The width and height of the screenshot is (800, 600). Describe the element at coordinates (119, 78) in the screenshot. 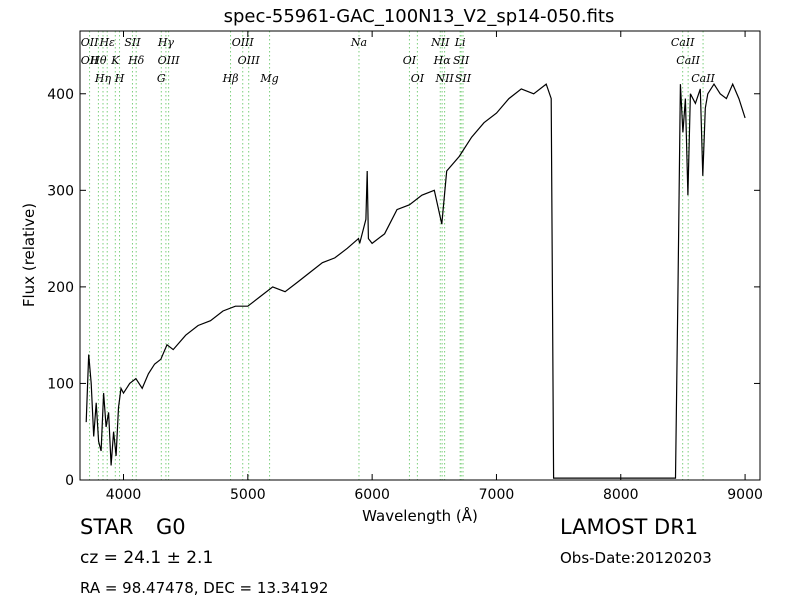

I see `line-marker-label: H` at that location.